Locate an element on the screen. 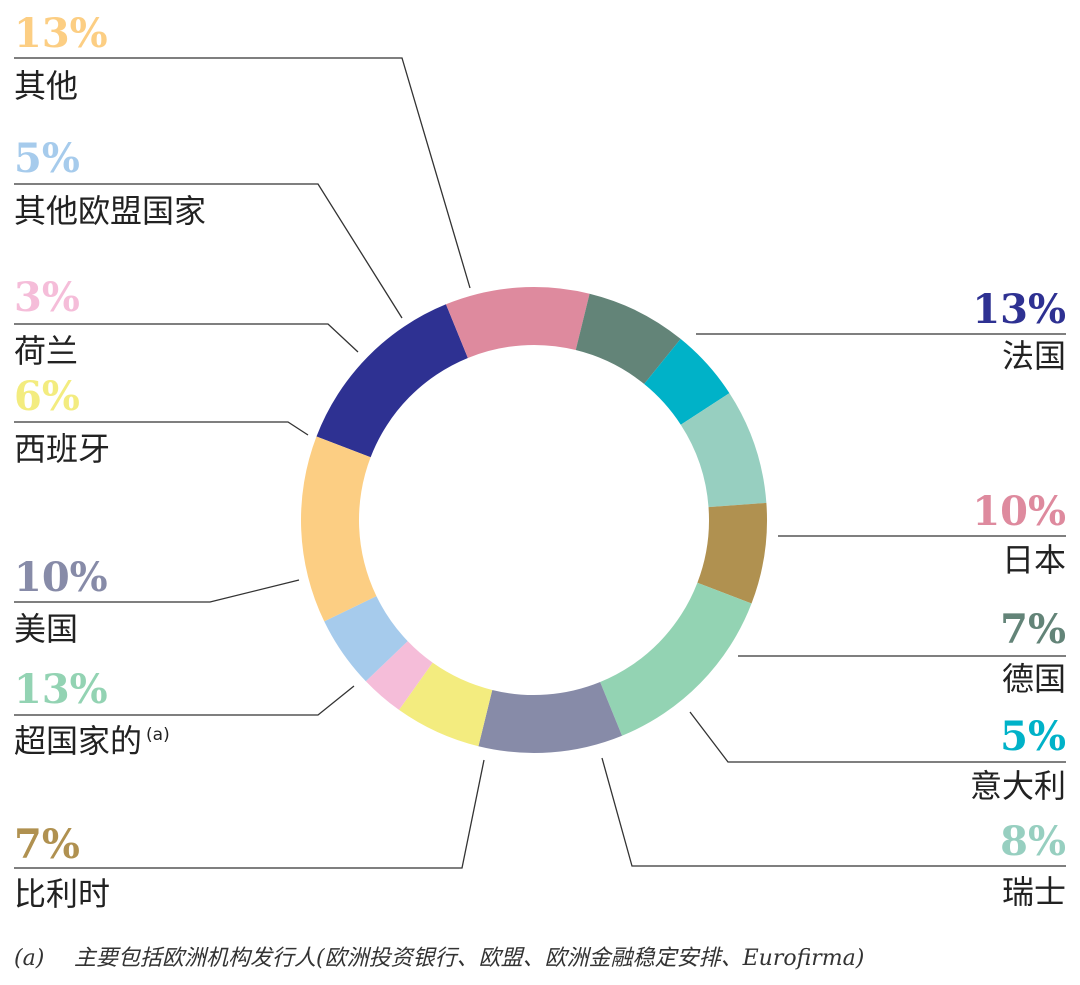 The image size is (1080, 985). slice-callout: 8% 瑞士 is located at coordinates (833, 834).